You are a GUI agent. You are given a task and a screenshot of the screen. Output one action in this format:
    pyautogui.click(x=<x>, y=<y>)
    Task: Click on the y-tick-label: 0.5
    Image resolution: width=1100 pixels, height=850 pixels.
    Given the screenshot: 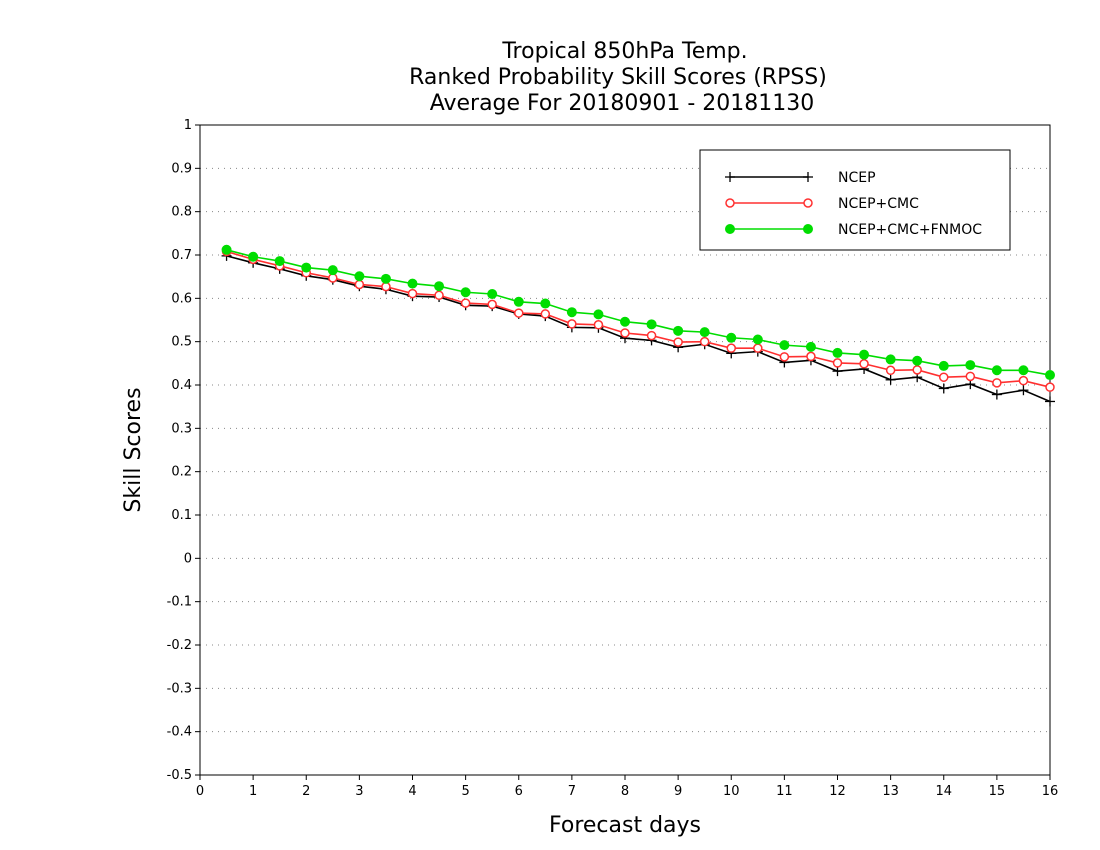 What is the action you would take?
    pyautogui.click(x=181, y=342)
    